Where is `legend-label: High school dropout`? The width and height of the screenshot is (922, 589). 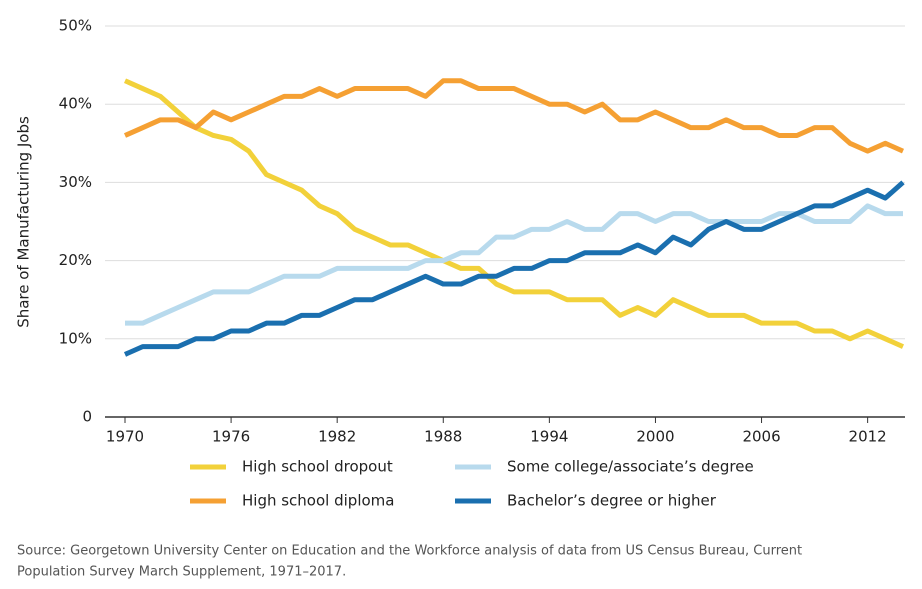
legend-label: High school dropout is located at coordinates (317, 467).